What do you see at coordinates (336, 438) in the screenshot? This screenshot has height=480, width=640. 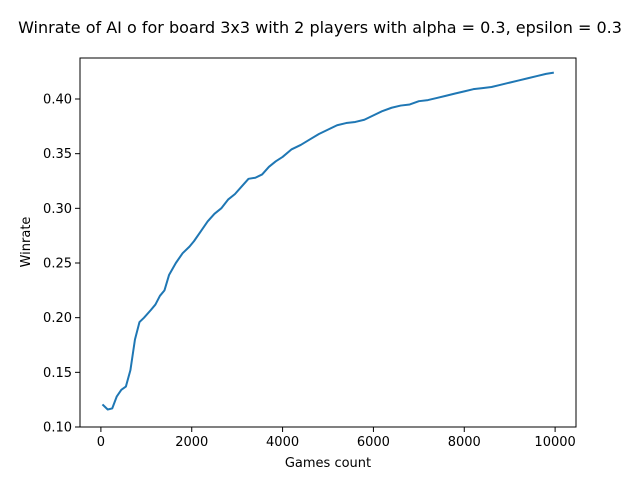 I see `x-axis: 0 2000 4000 6000 8000 10000` at bounding box center [336, 438].